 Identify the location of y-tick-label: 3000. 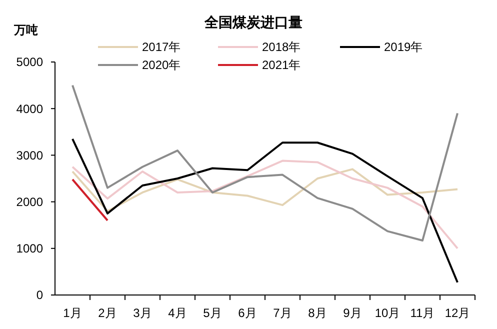
(30, 155).